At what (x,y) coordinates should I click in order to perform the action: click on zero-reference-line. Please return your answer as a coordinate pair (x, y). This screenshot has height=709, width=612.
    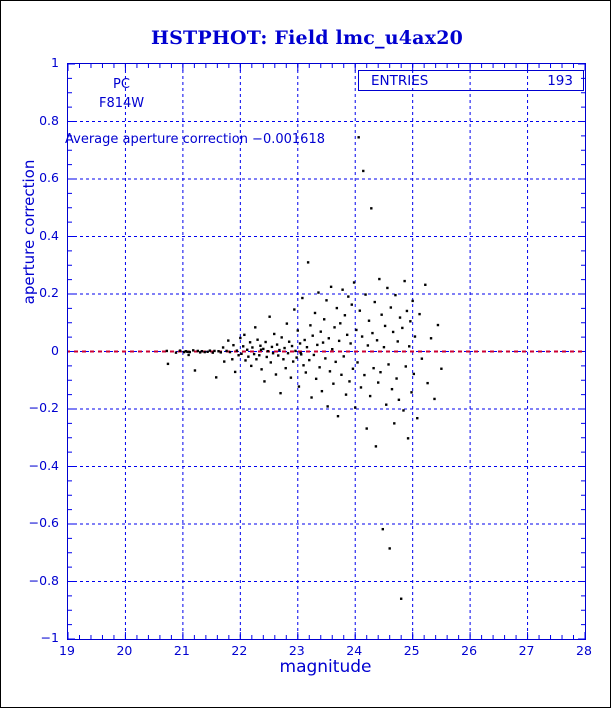
    Looking at the image, I should click on (326, 351).